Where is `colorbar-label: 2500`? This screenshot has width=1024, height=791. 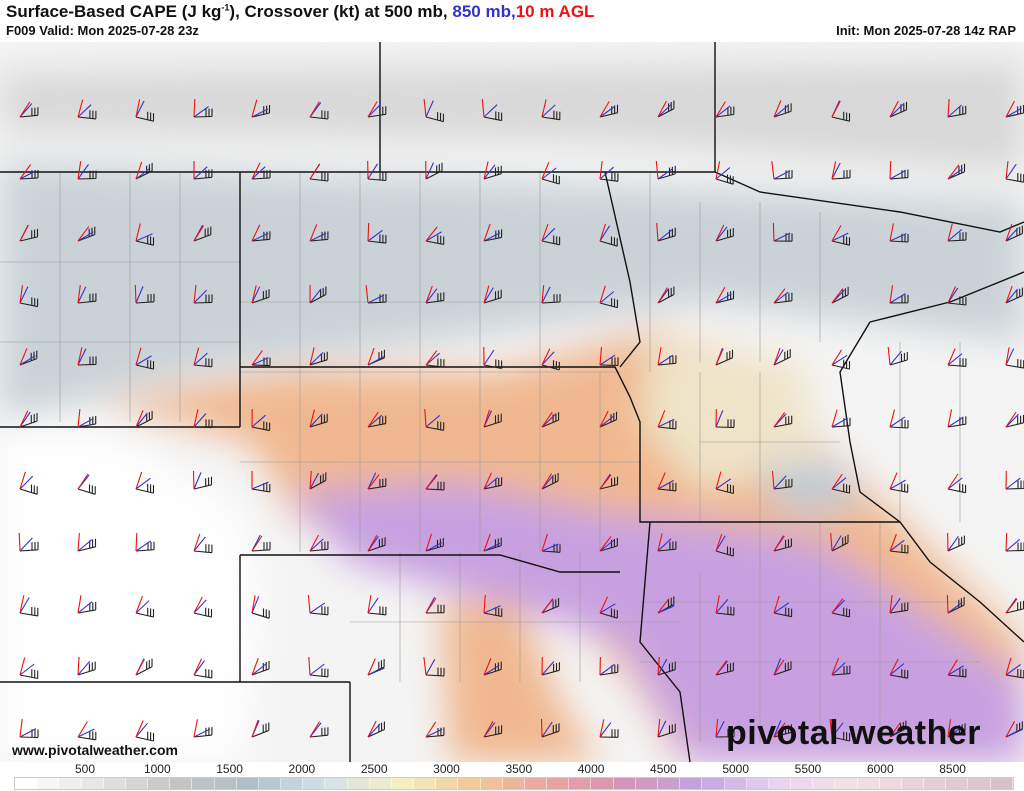
colorbar-label: 2500 is located at coordinates (374, 769).